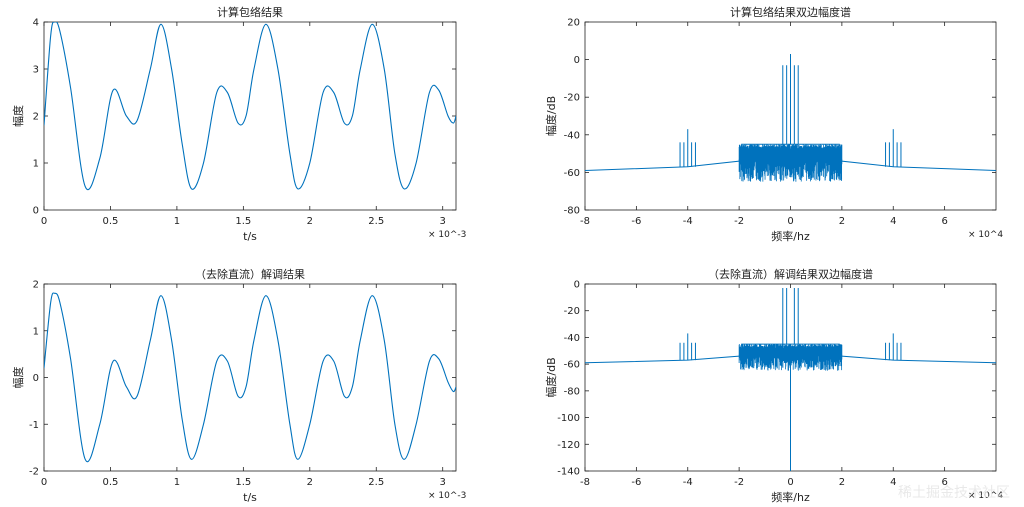 The width and height of the screenshot is (1024, 507). Describe the element at coordinates (568, 472) in the screenshot. I see `y-tick-label: -140` at that location.